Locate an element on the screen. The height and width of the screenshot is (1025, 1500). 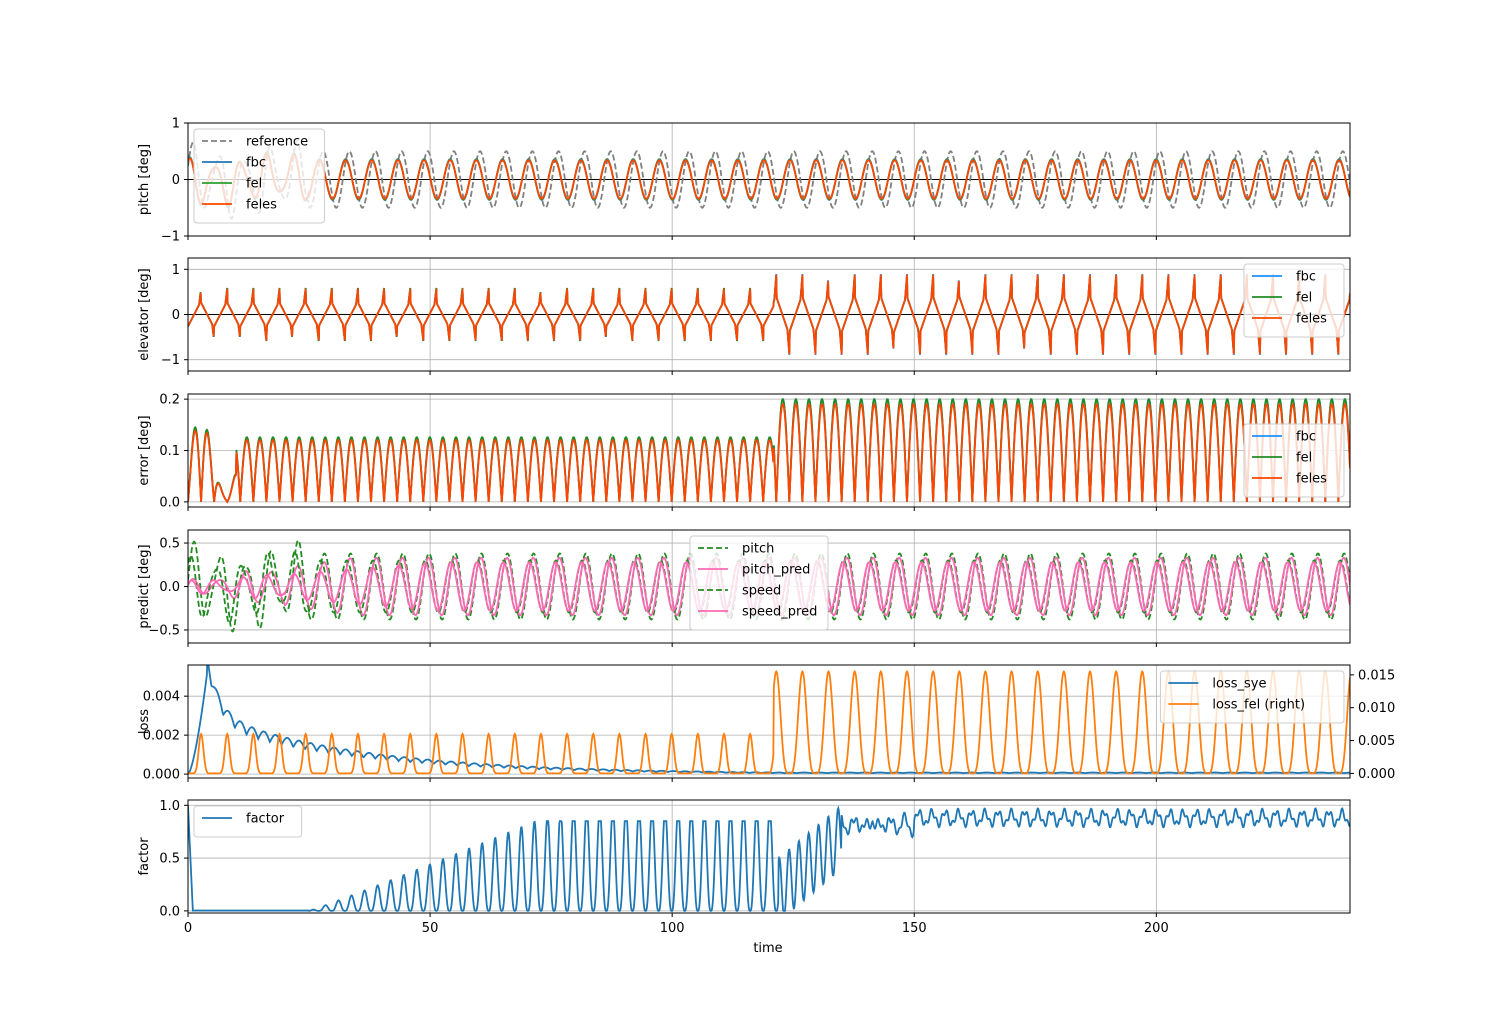
y-axis-label: factor is located at coordinates (144, 856).